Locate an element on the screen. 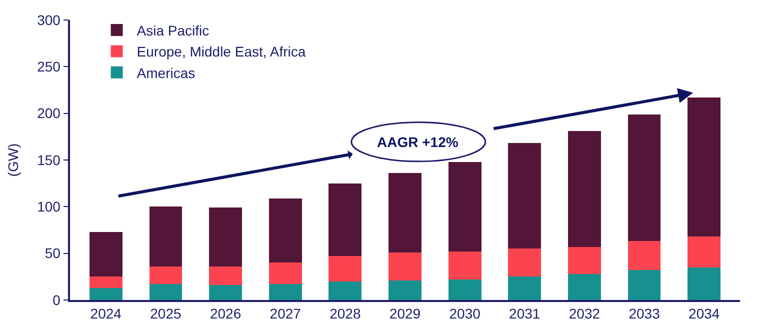 Image resolution: width=770 pixels, height=335 pixels. x-tick-label: 2034 is located at coordinates (704, 314).